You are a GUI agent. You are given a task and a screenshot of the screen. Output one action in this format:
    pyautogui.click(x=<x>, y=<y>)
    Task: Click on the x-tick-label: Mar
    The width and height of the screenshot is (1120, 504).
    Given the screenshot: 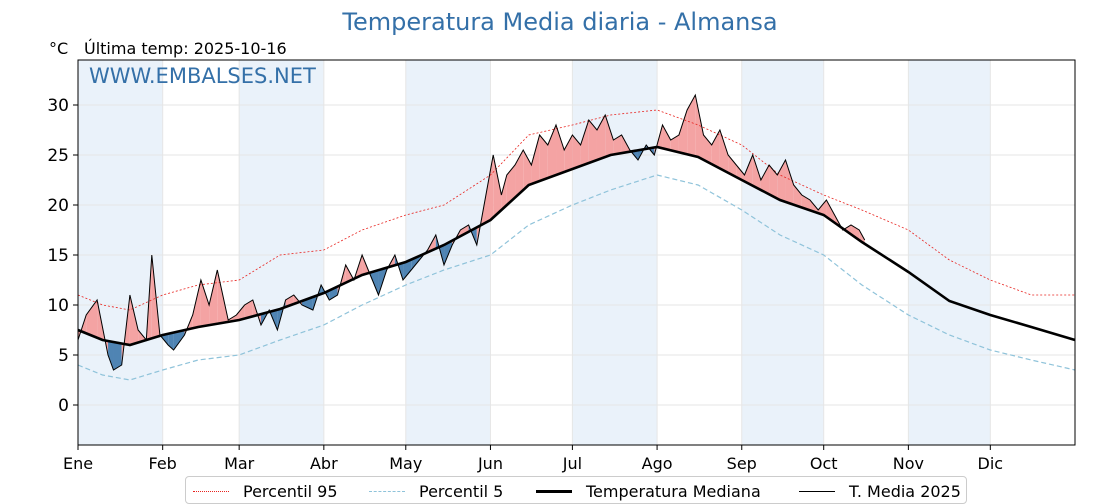 What is the action you would take?
    pyautogui.click(x=239, y=463)
    